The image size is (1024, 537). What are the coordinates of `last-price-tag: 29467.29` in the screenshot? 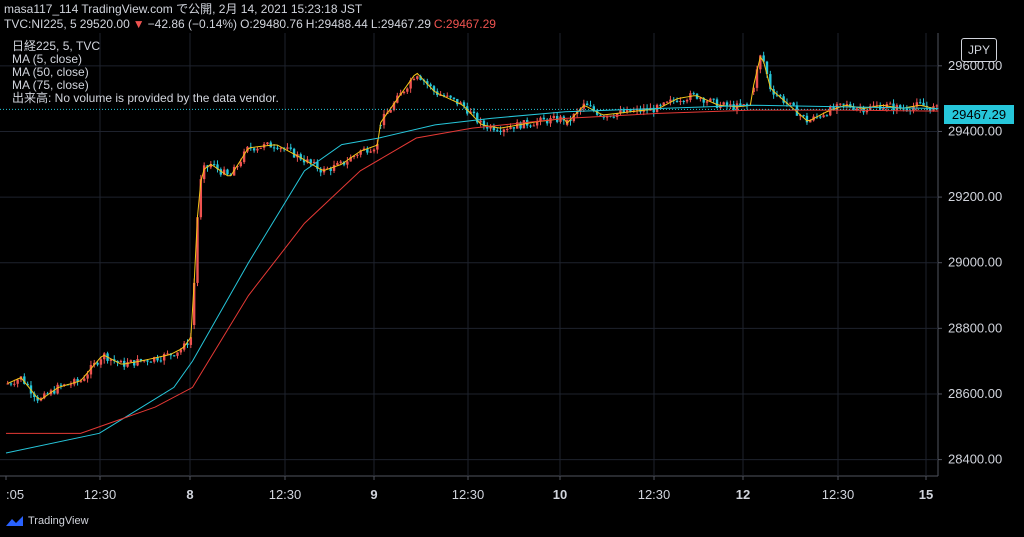 It's located at (979, 114).